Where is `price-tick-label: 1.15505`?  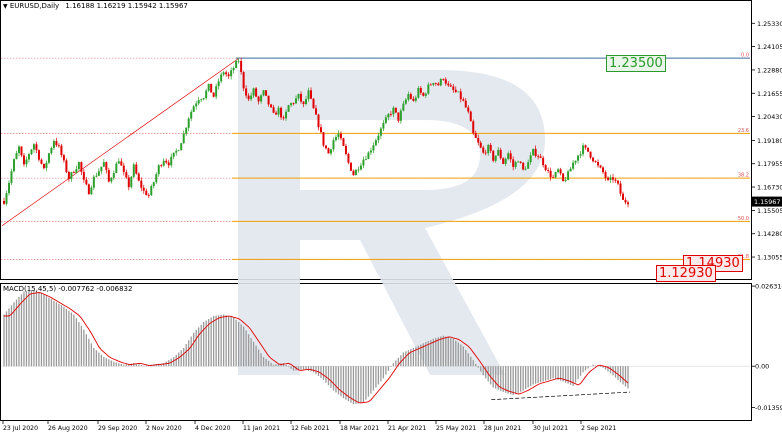 price-tick-label: 1.15505 is located at coordinates (769, 211).